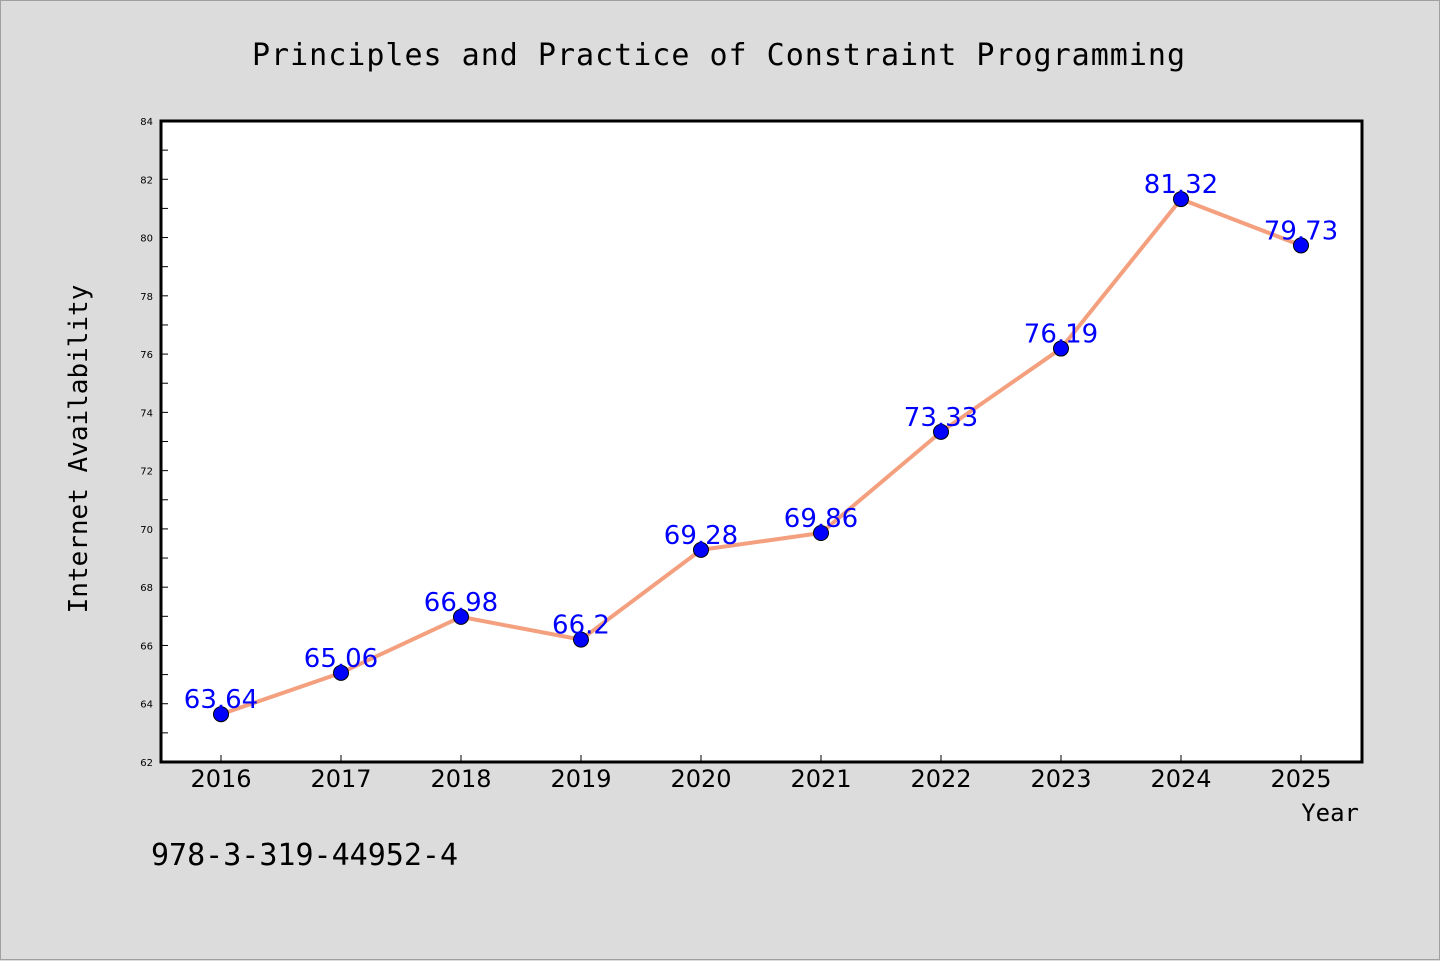 Image resolution: width=1440 pixels, height=961 pixels. I want to click on y-tick-label: 74, so click(146, 413).